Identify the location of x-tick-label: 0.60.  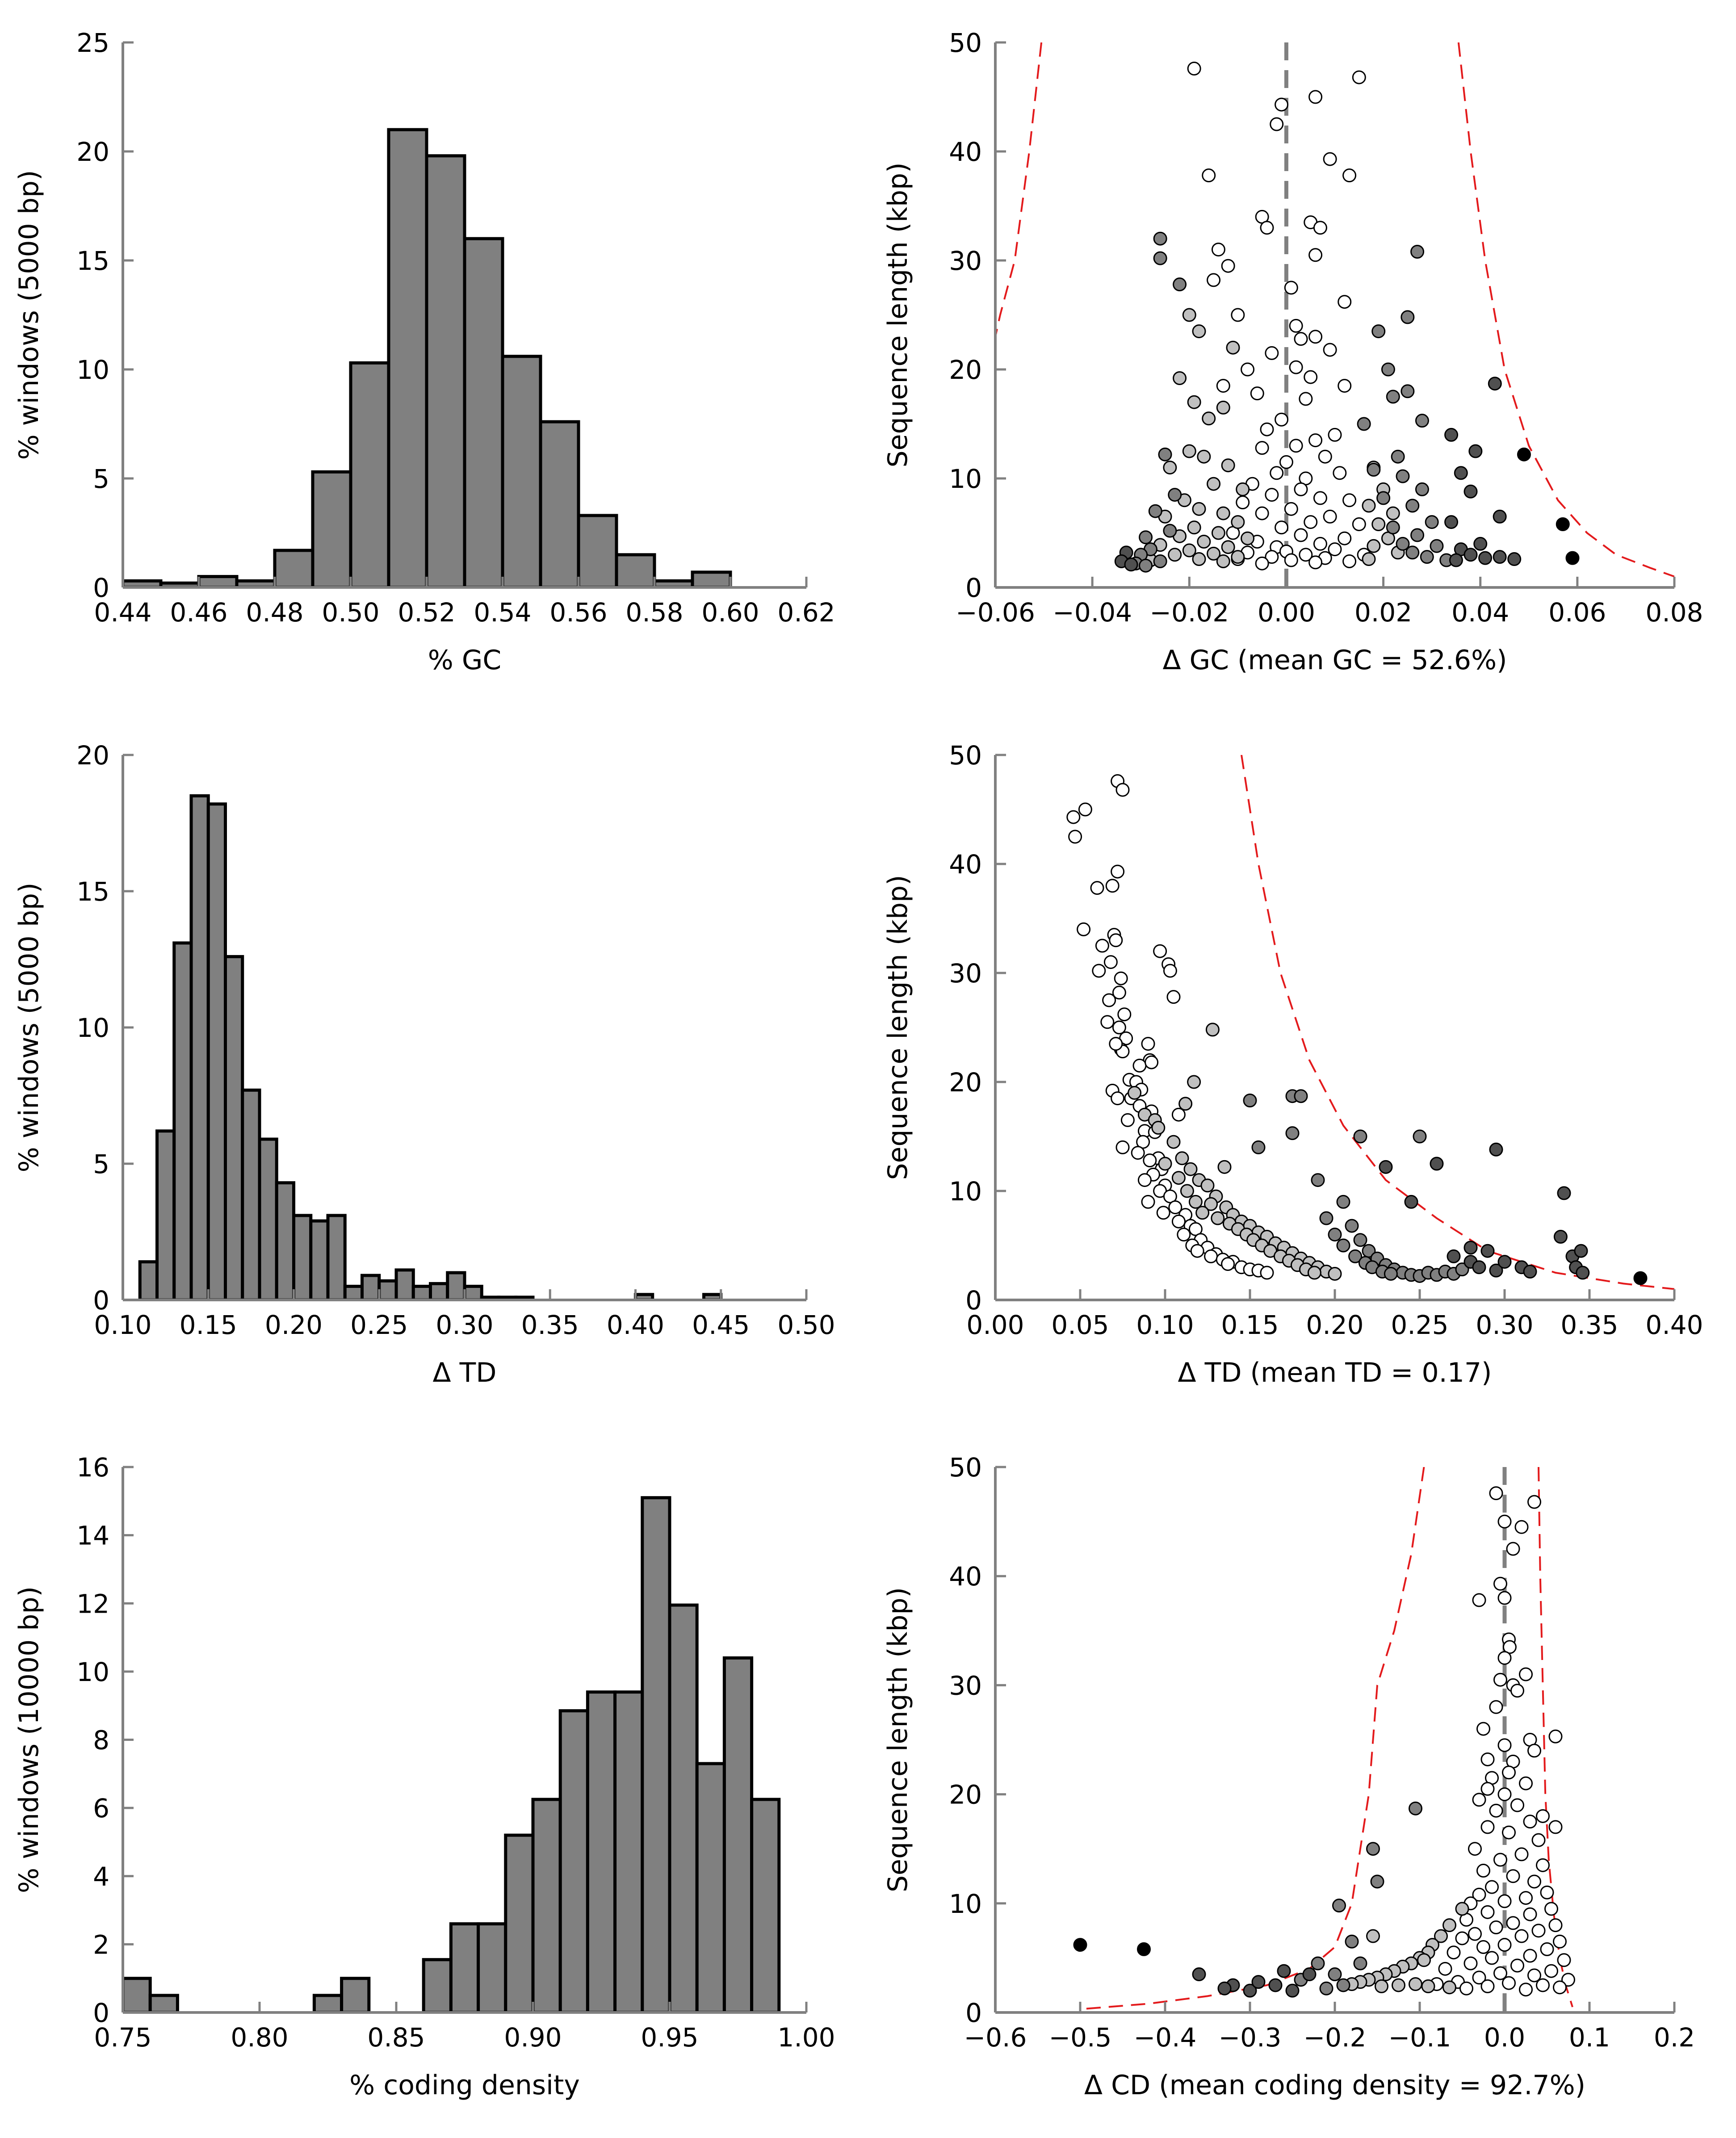
(730, 612).